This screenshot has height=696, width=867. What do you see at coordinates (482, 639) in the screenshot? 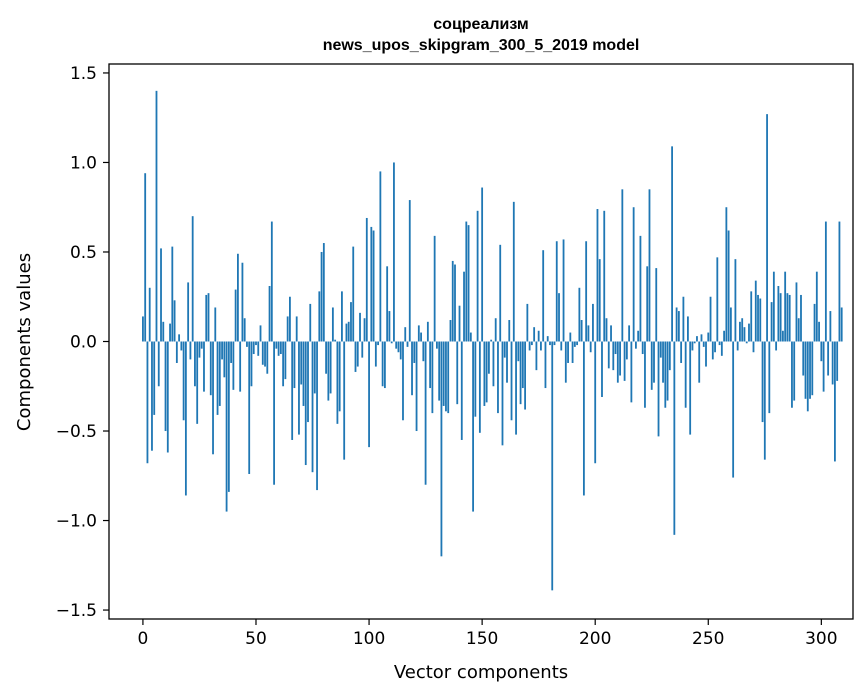
I see `x-tick-label: 150` at bounding box center [482, 639].